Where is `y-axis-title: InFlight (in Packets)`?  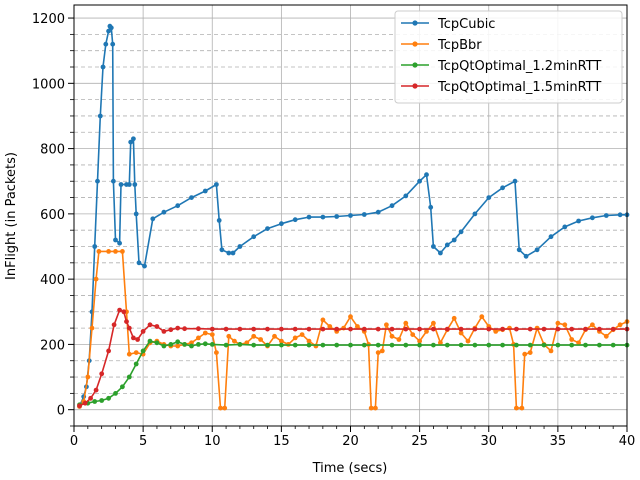
y-axis-title: InFlight (in Packets) is located at coordinates (11, 216).